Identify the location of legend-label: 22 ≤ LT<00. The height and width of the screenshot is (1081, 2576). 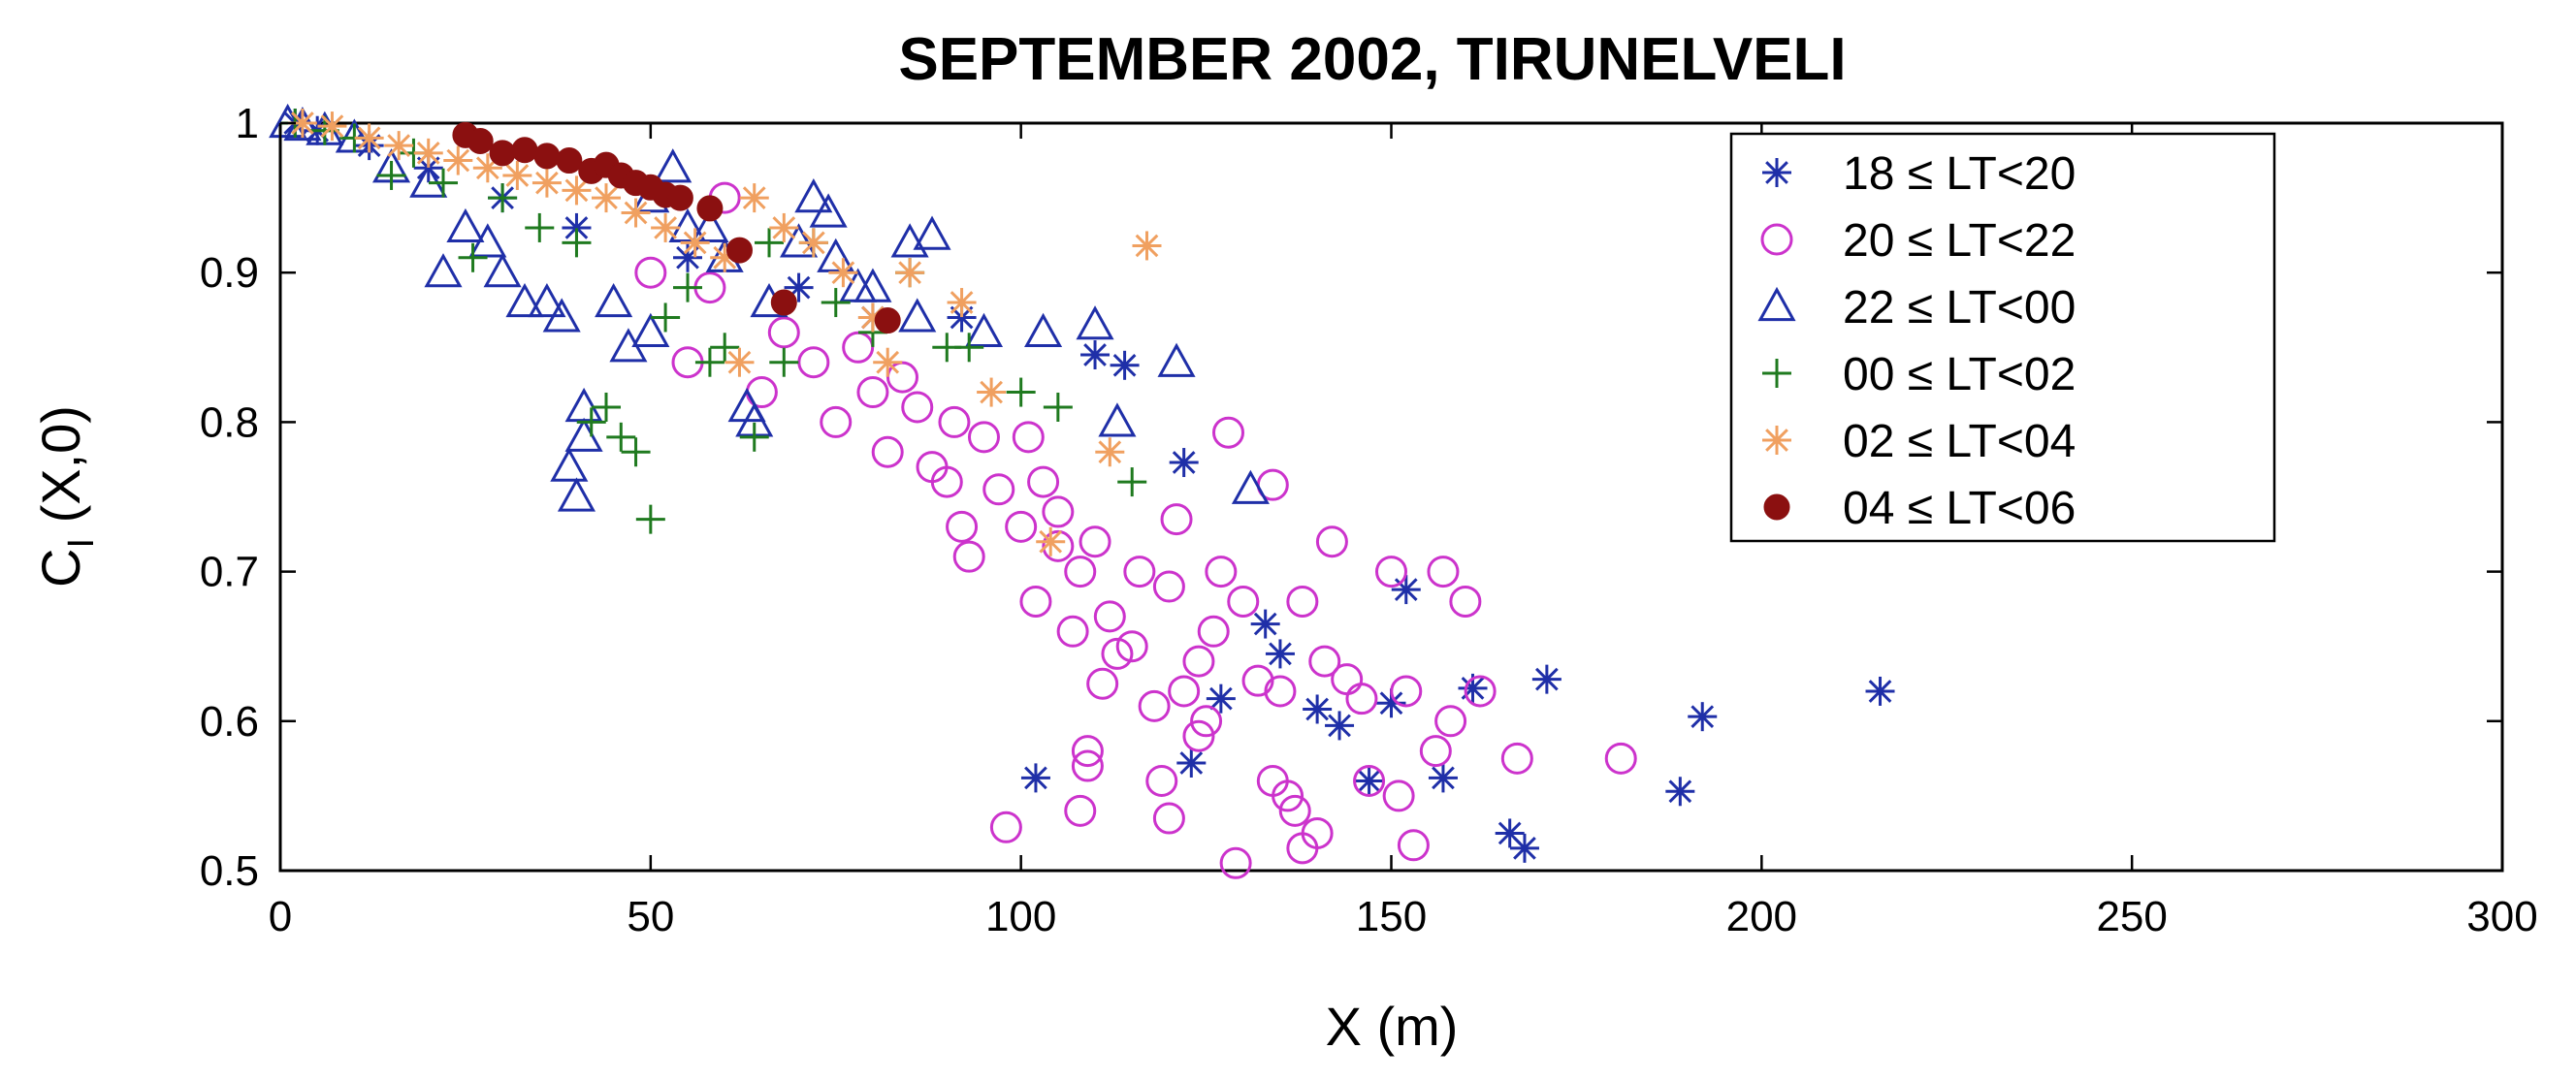
(1959, 308).